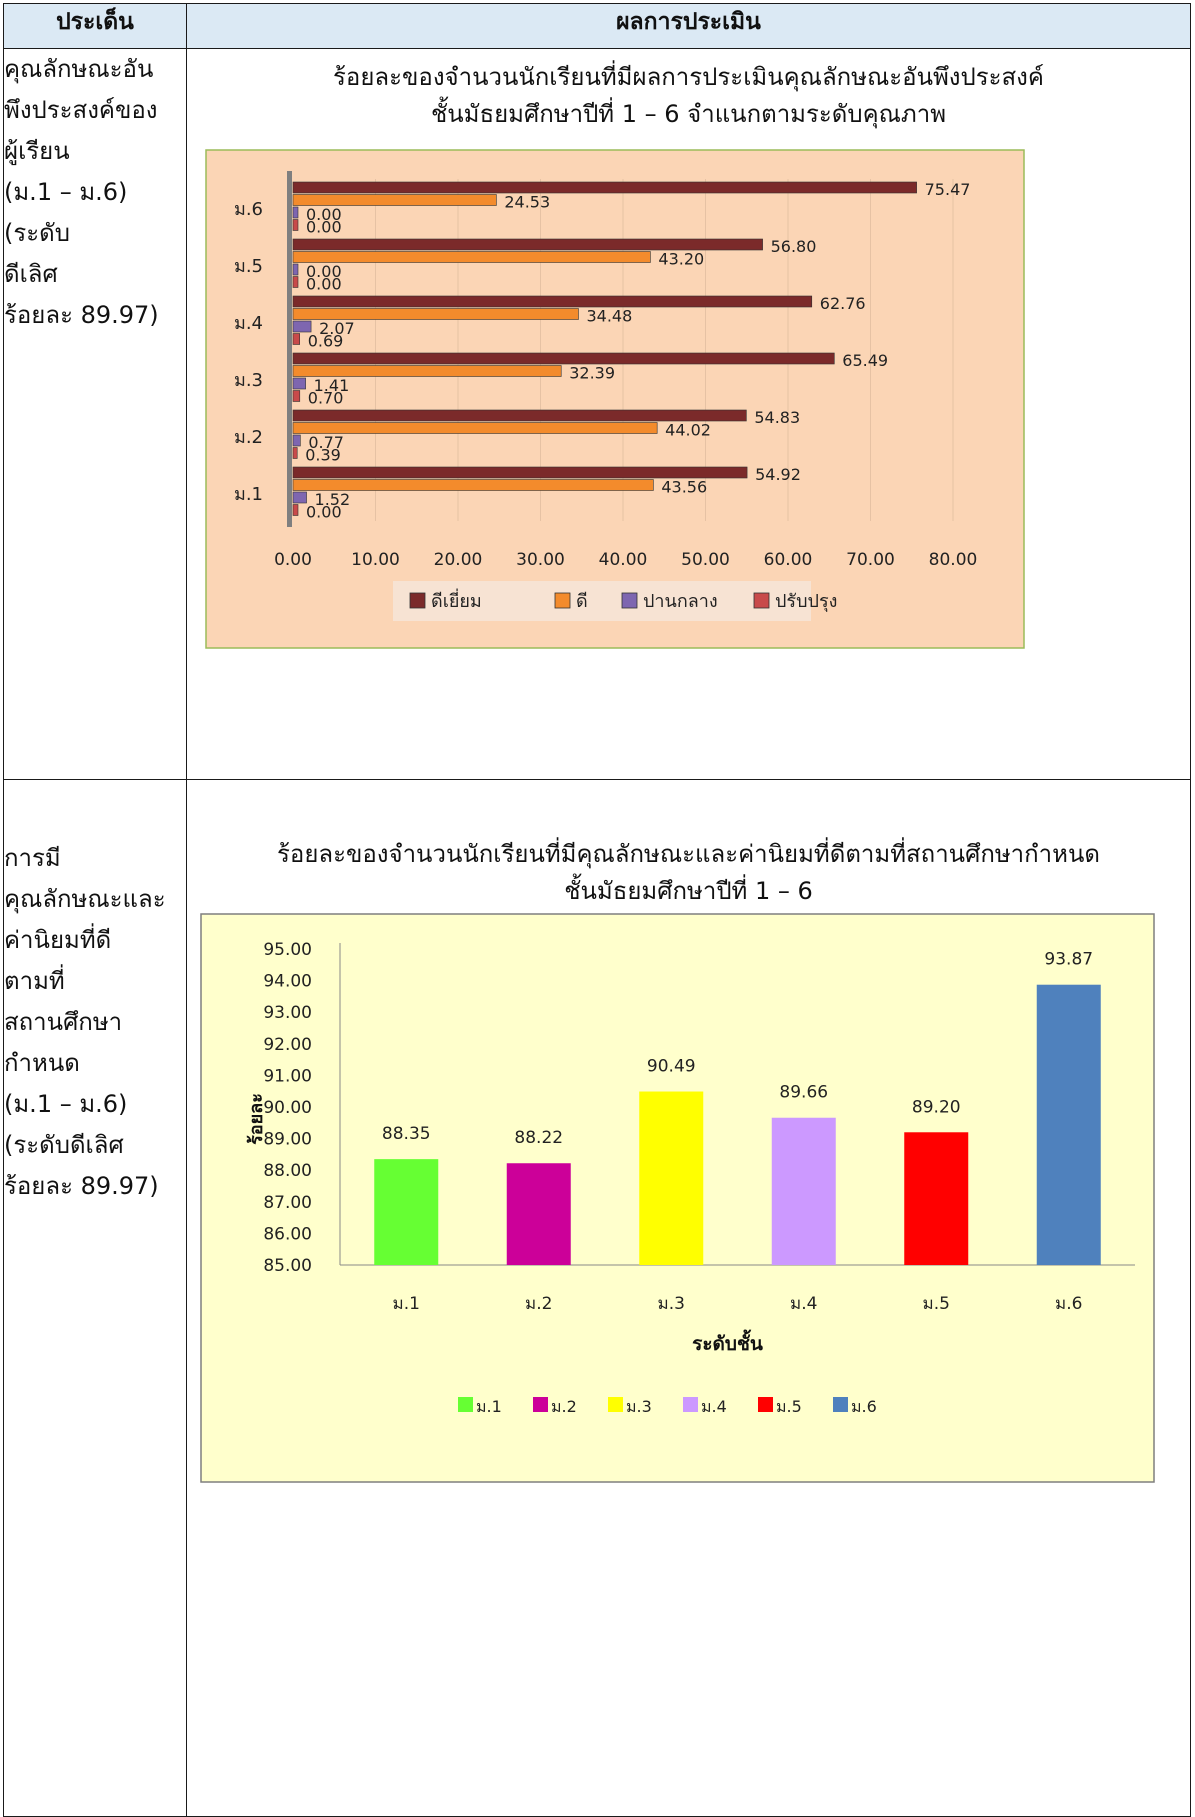 This screenshot has height=1817, width=1195. What do you see at coordinates (1068, 1304) in the screenshot?
I see `chart2-xtick-label: ม.6` at bounding box center [1068, 1304].